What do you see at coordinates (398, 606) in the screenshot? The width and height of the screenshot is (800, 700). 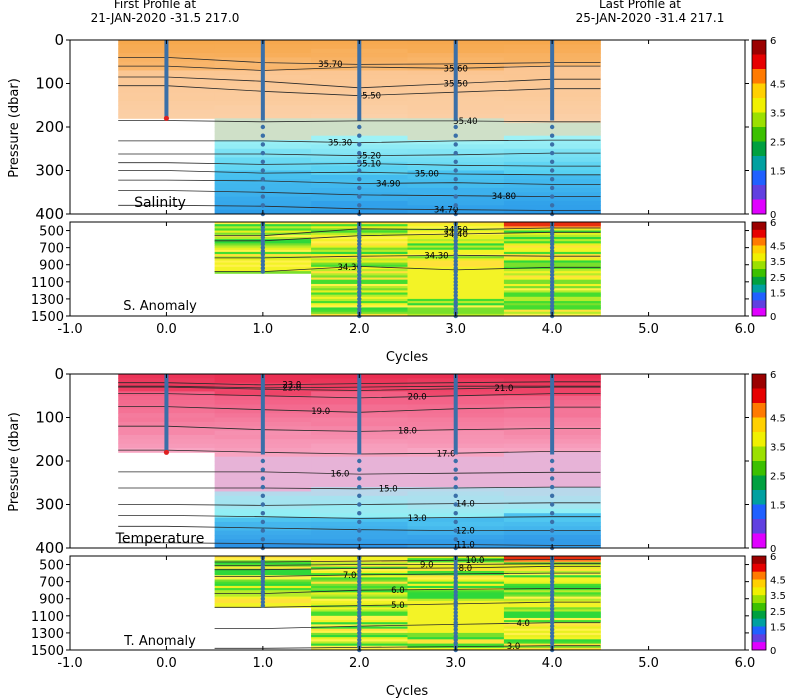 I see `contour-label: 5.0` at bounding box center [398, 606].